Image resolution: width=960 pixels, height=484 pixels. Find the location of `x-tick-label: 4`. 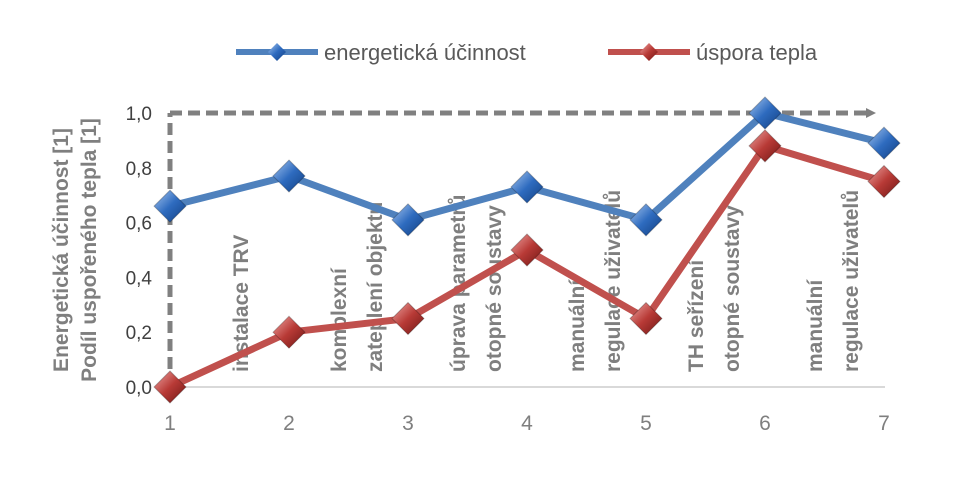

x-tick-label: 4 is located at coordinates (527, 423).